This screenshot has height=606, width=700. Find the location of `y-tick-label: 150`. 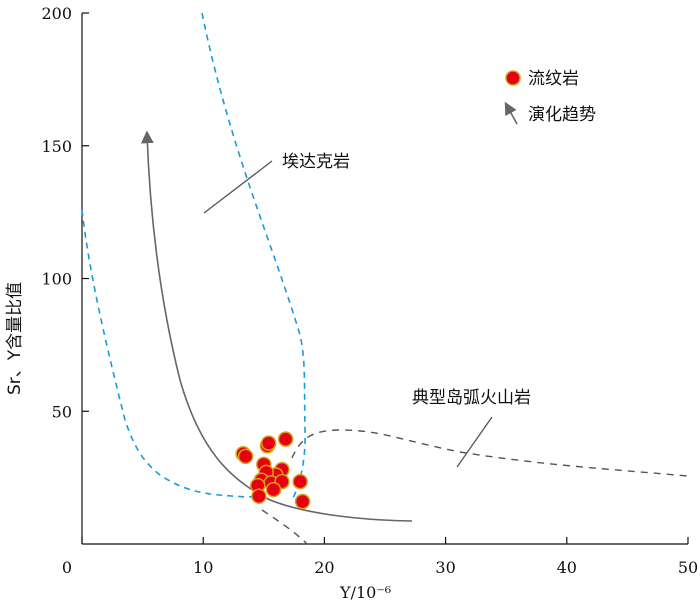

y-tick-label: 150 is located at coordinates (56, 146).